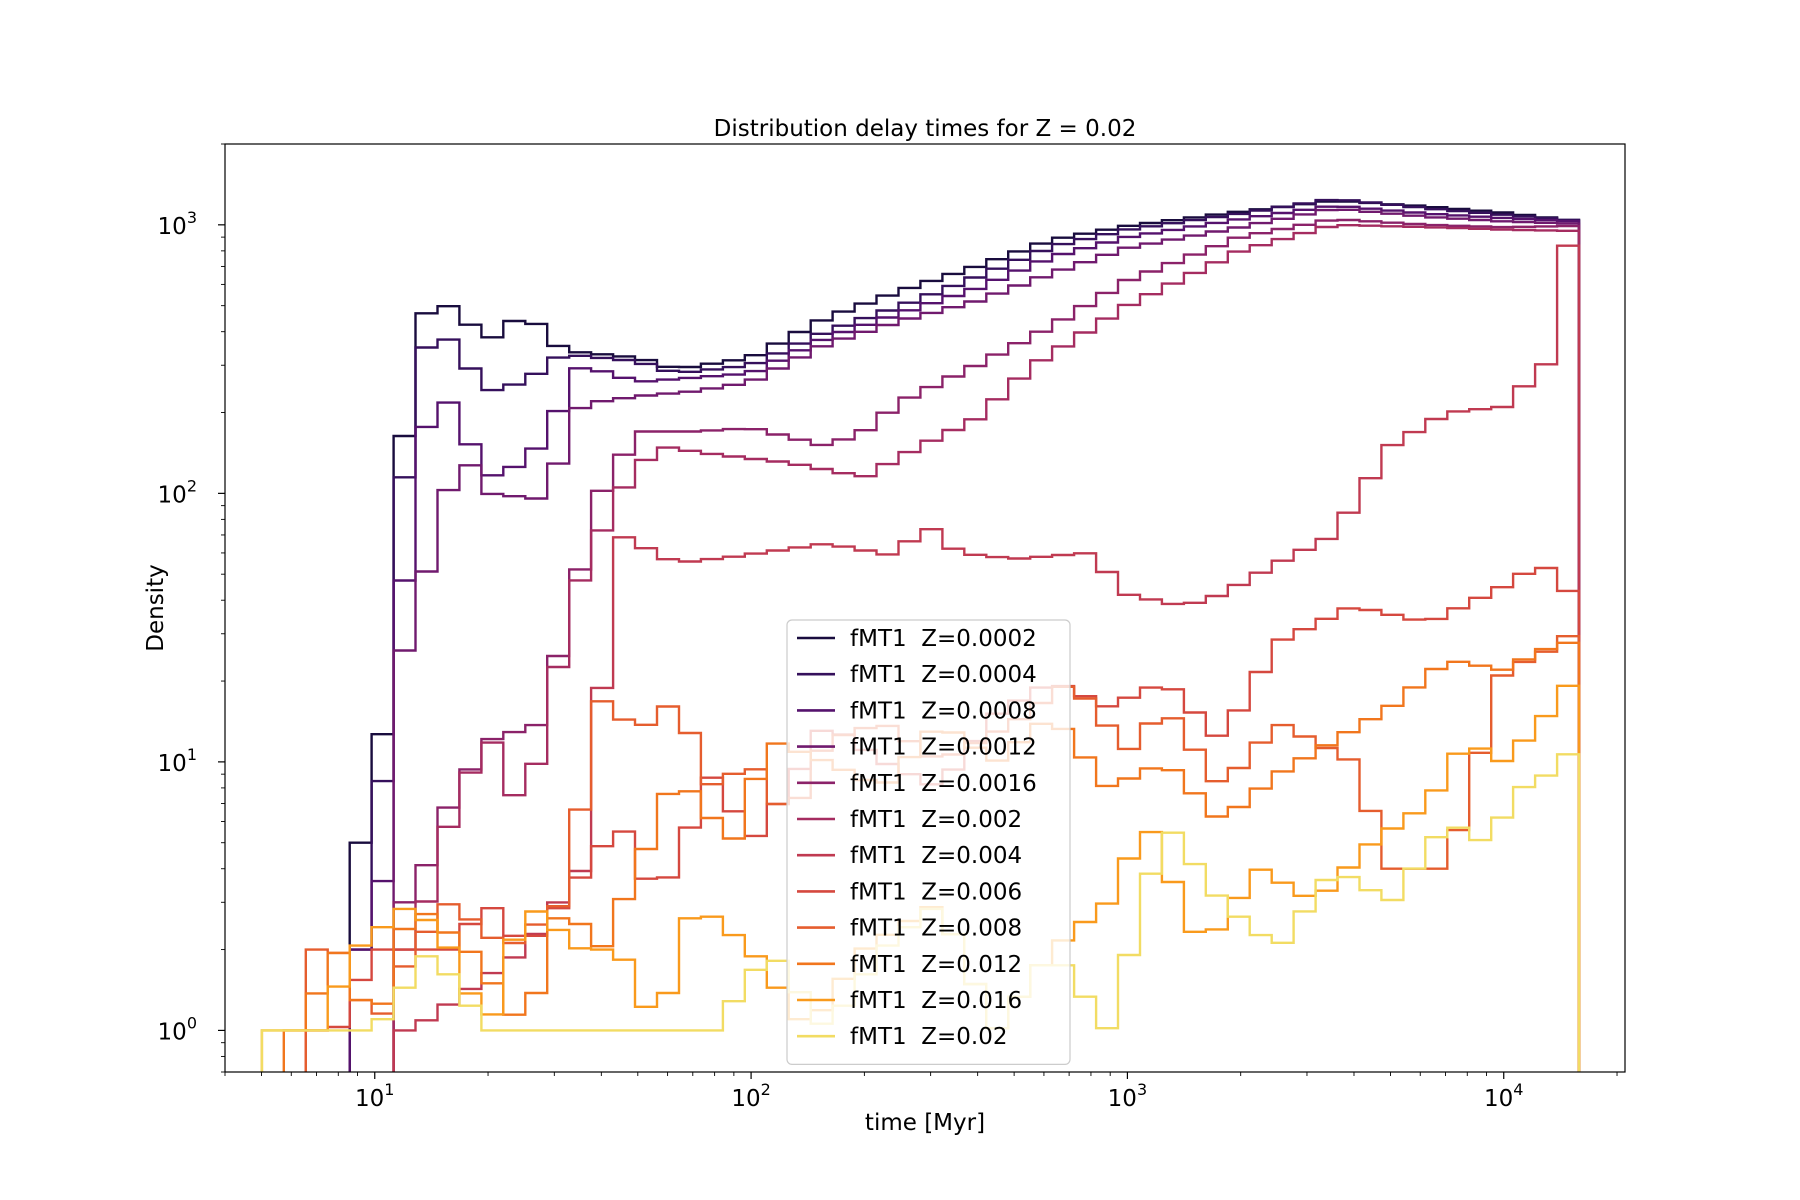 This screenshot has width=1800, height=1200. I want to click on legend-label: fMT1 Z=0.0012, so click(943, 748).